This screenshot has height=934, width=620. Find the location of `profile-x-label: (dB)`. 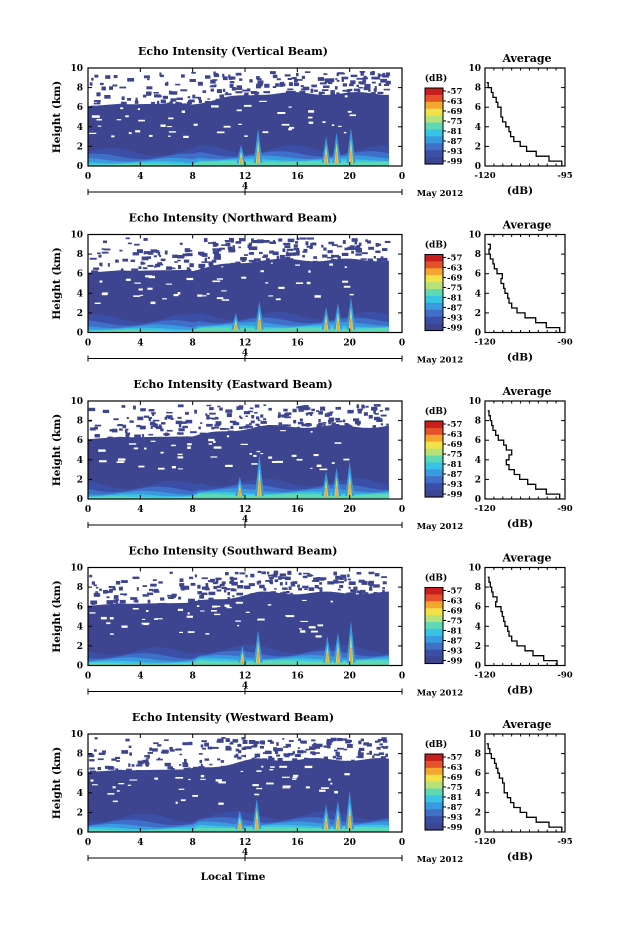

profile-x-label: (dB) is located at coordinates (520, 691).